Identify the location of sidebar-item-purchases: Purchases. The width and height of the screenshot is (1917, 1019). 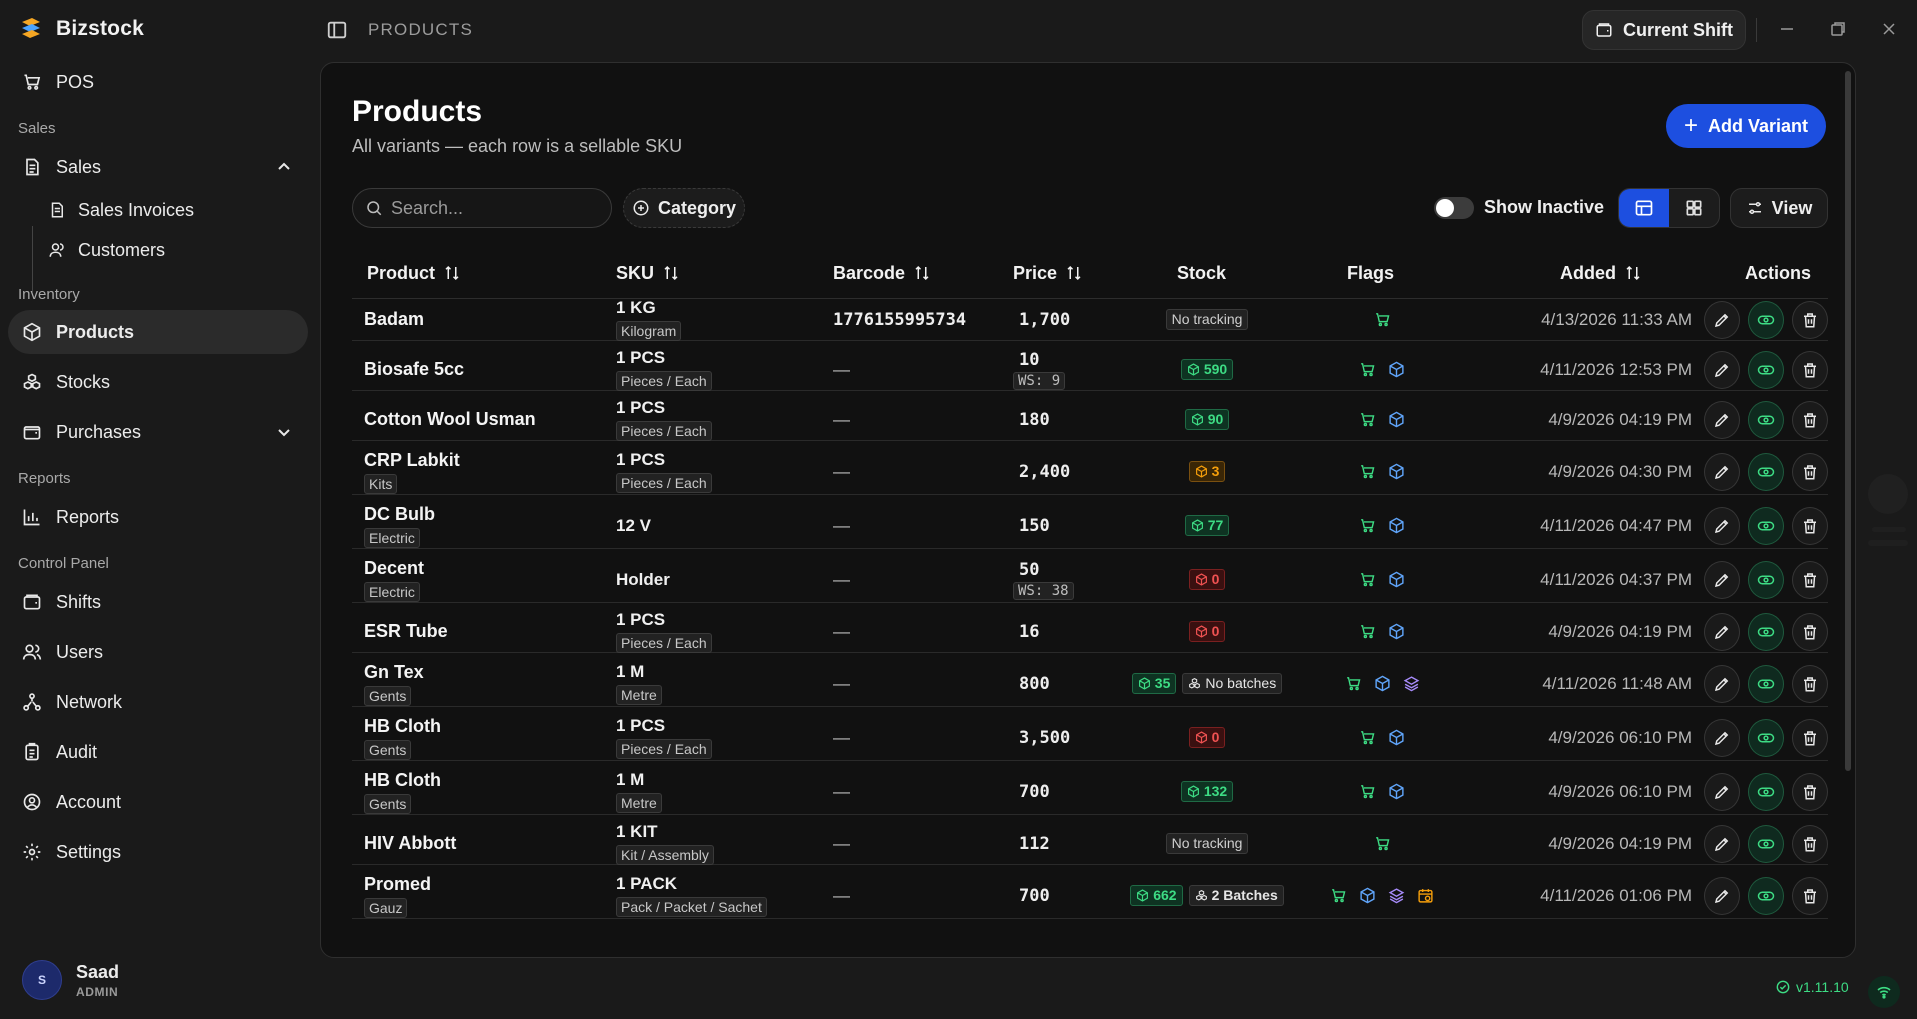
(158, 432).